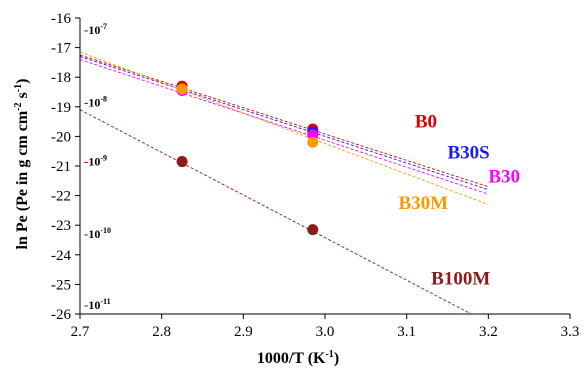  Describe the element at coordinates (22, 164) in the screenshot. I see `y-axis-title: ln Pe (Pe in g cm cm-2 s-1)` at that location.